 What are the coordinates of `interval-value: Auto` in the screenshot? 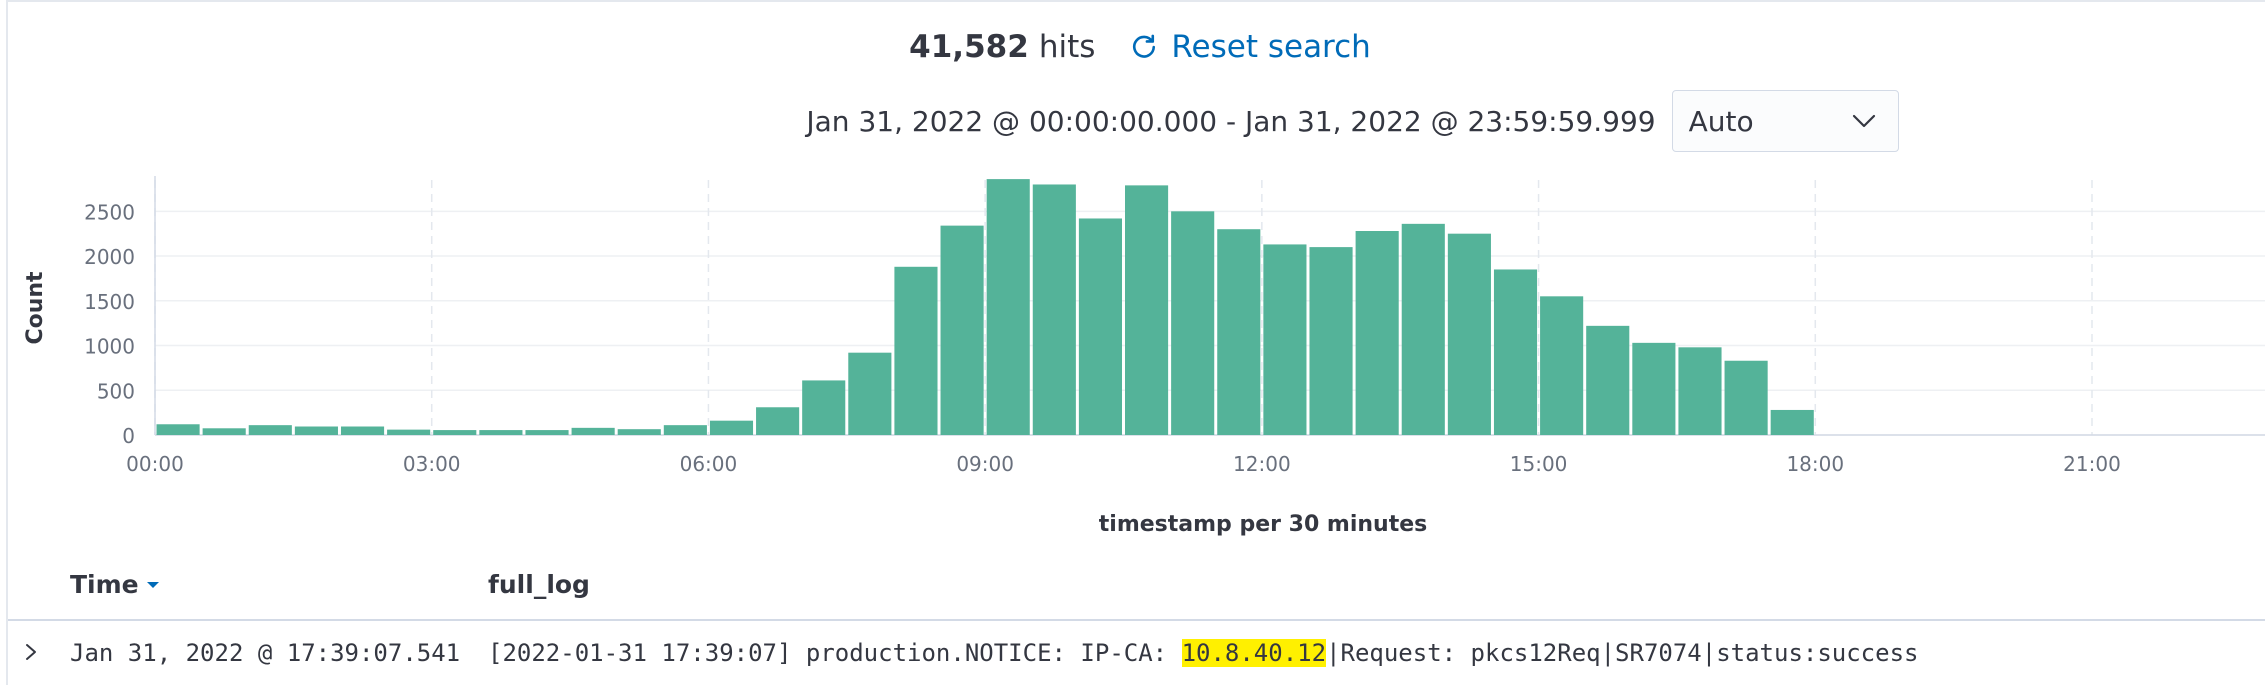 It's located at (1721, 121).